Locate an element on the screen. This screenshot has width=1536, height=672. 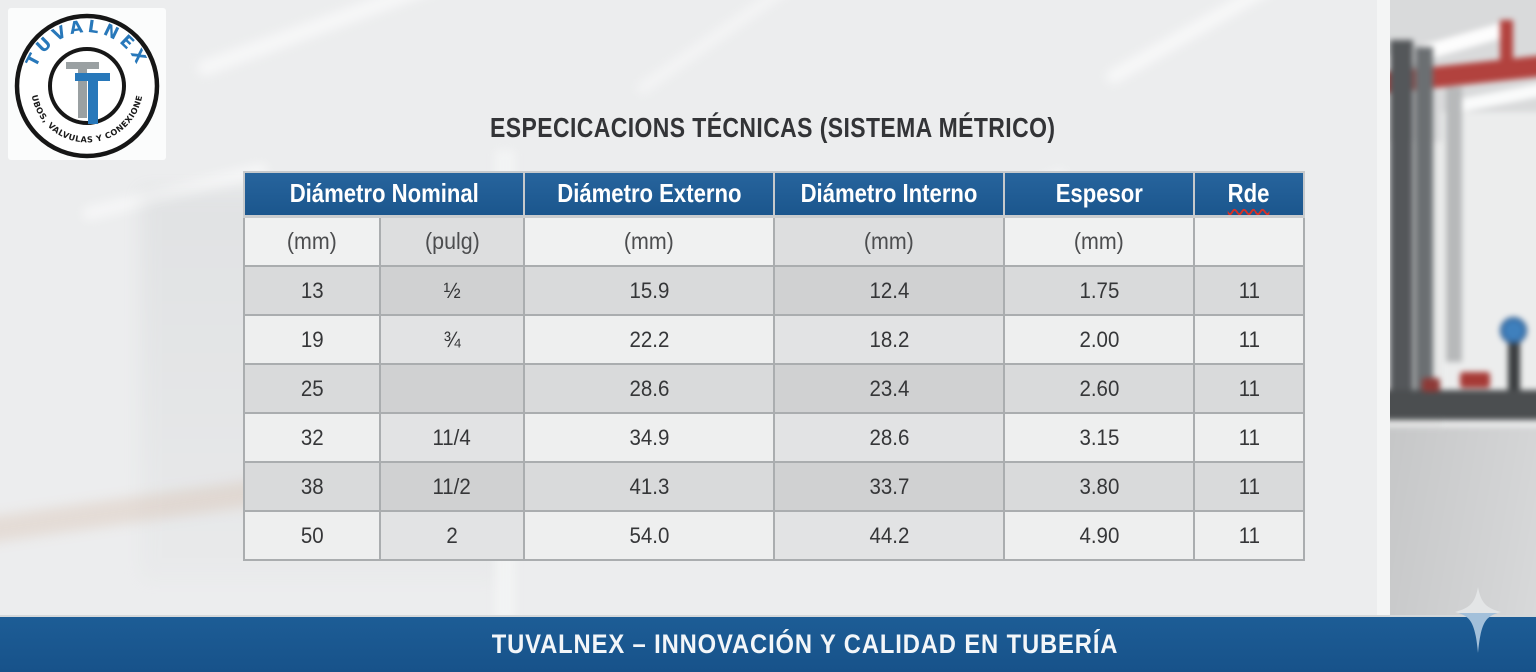
table-cell: 15.9 is located at coordinates (649, 290).